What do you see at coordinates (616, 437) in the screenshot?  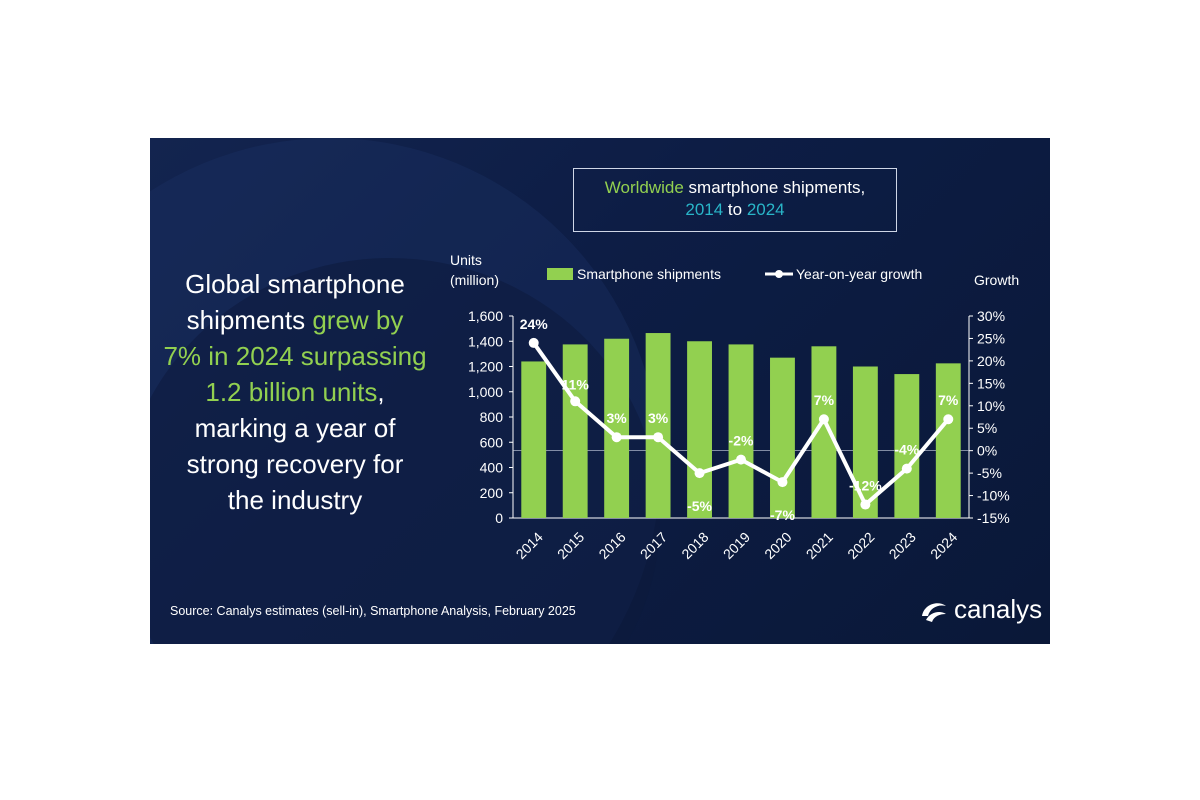 I see `growth-point-2016` at bounding box center [616, 437].